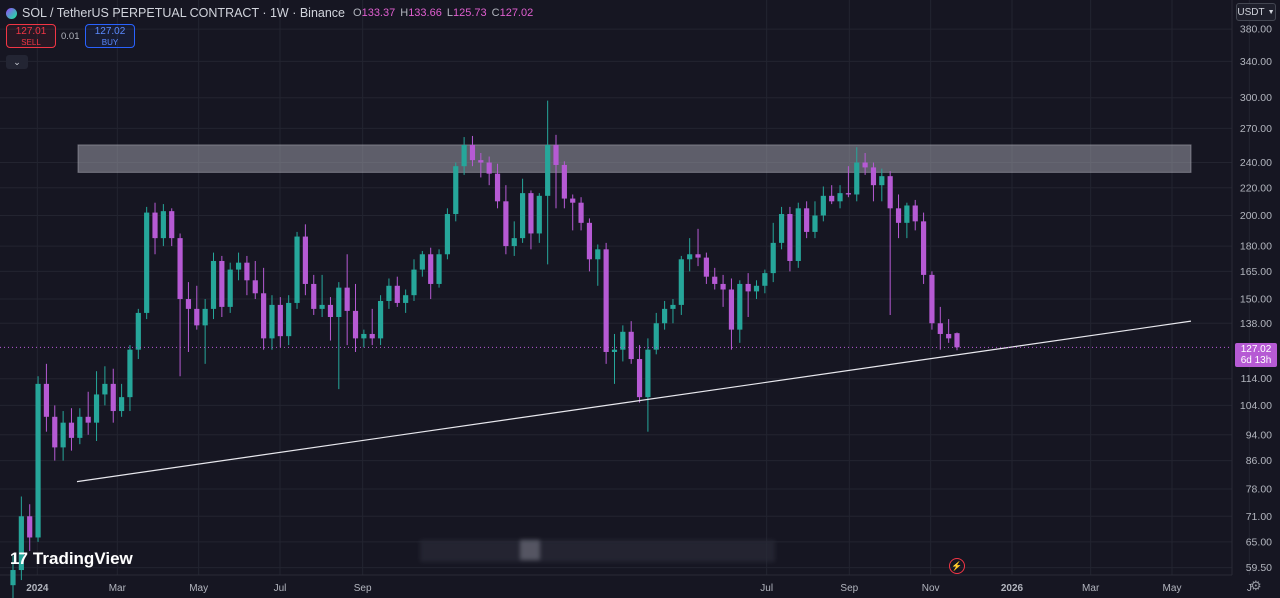  I want to click on y-tick-label: 78.00, so click(1259, 489).